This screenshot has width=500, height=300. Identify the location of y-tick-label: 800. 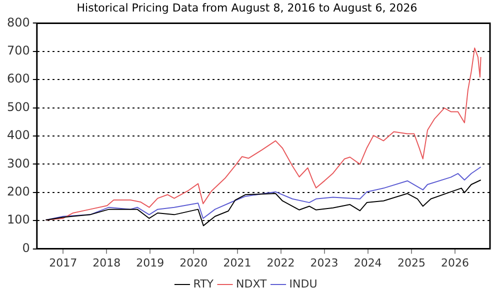
(18, 22).